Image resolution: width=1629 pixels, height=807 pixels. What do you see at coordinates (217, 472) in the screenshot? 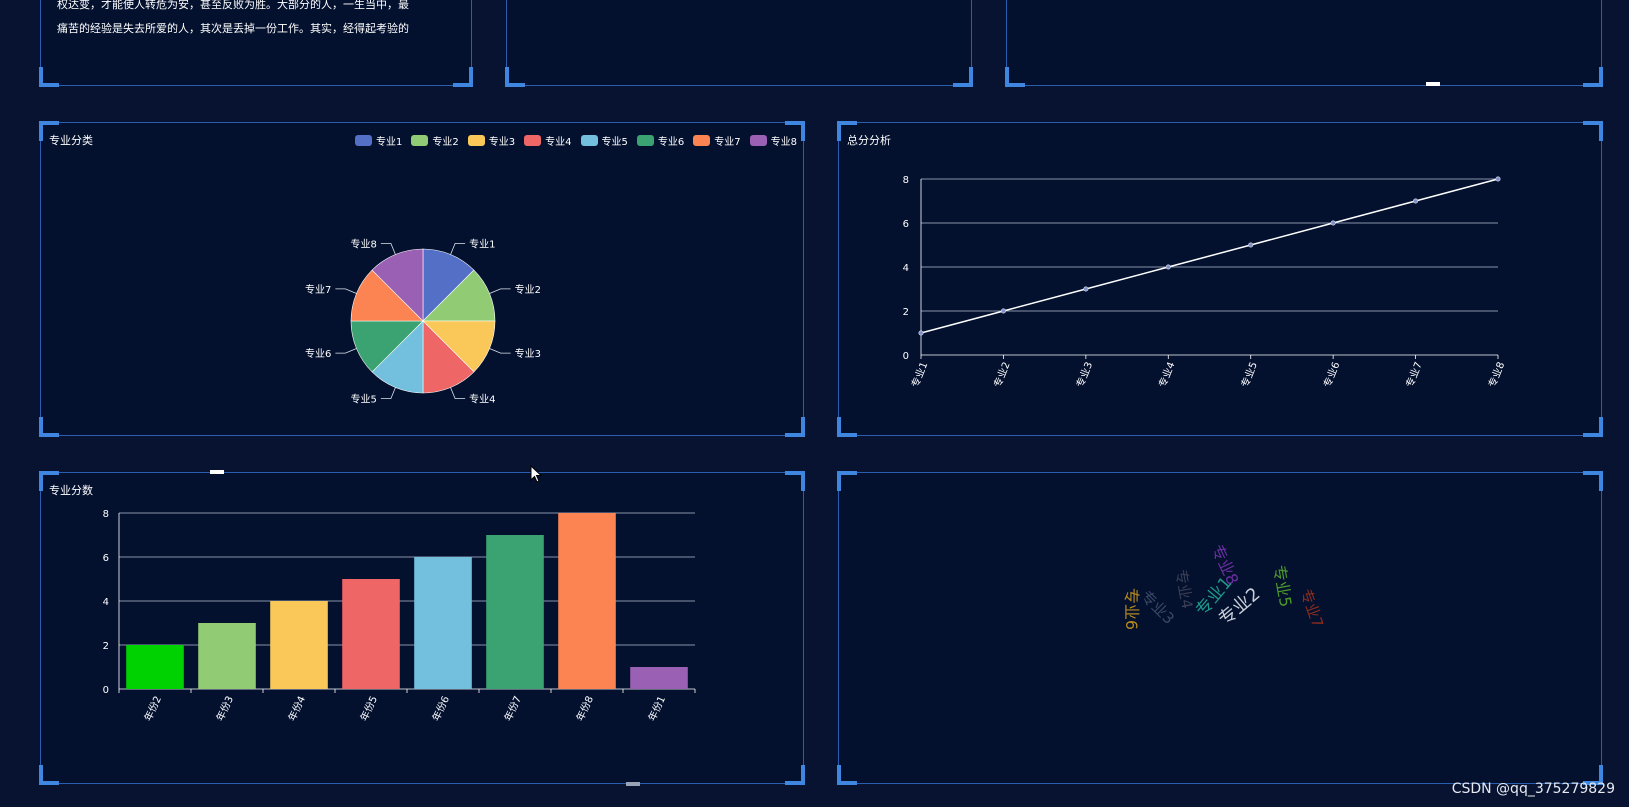
I see `scroll-marker` at bounding box center [217, 472].